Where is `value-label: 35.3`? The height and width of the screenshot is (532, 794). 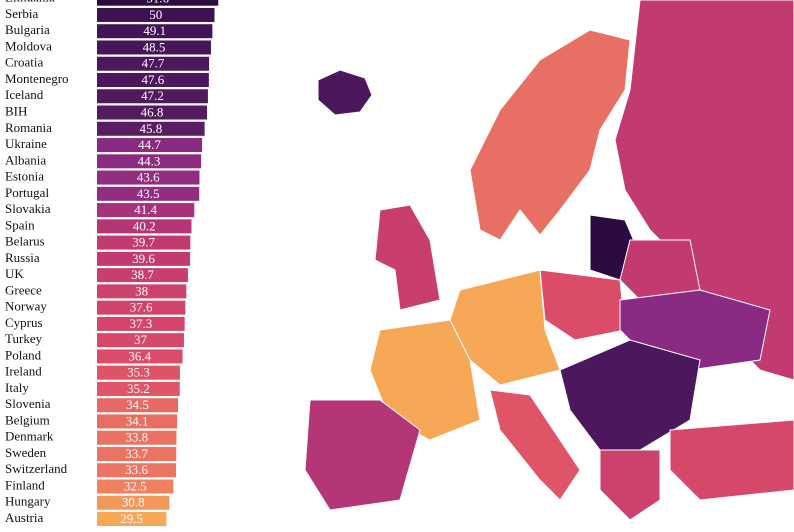 value-label: 35.3 is located at coordinates (138, 372).